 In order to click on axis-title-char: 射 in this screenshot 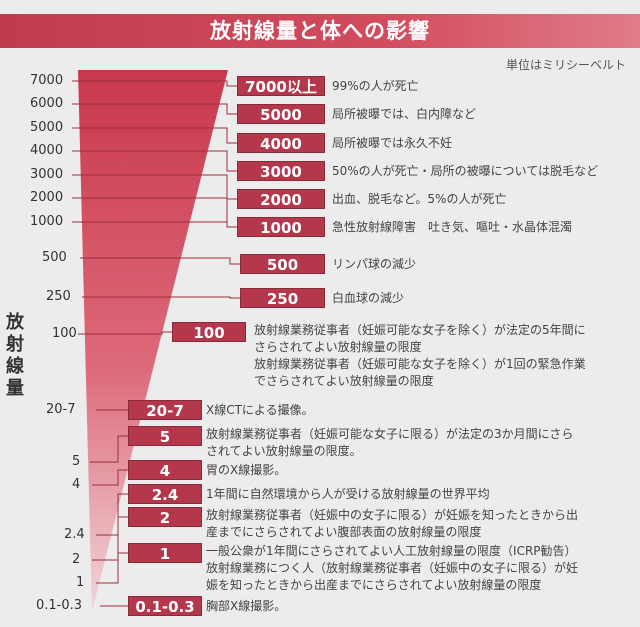, I will do `click(15, 344)`.